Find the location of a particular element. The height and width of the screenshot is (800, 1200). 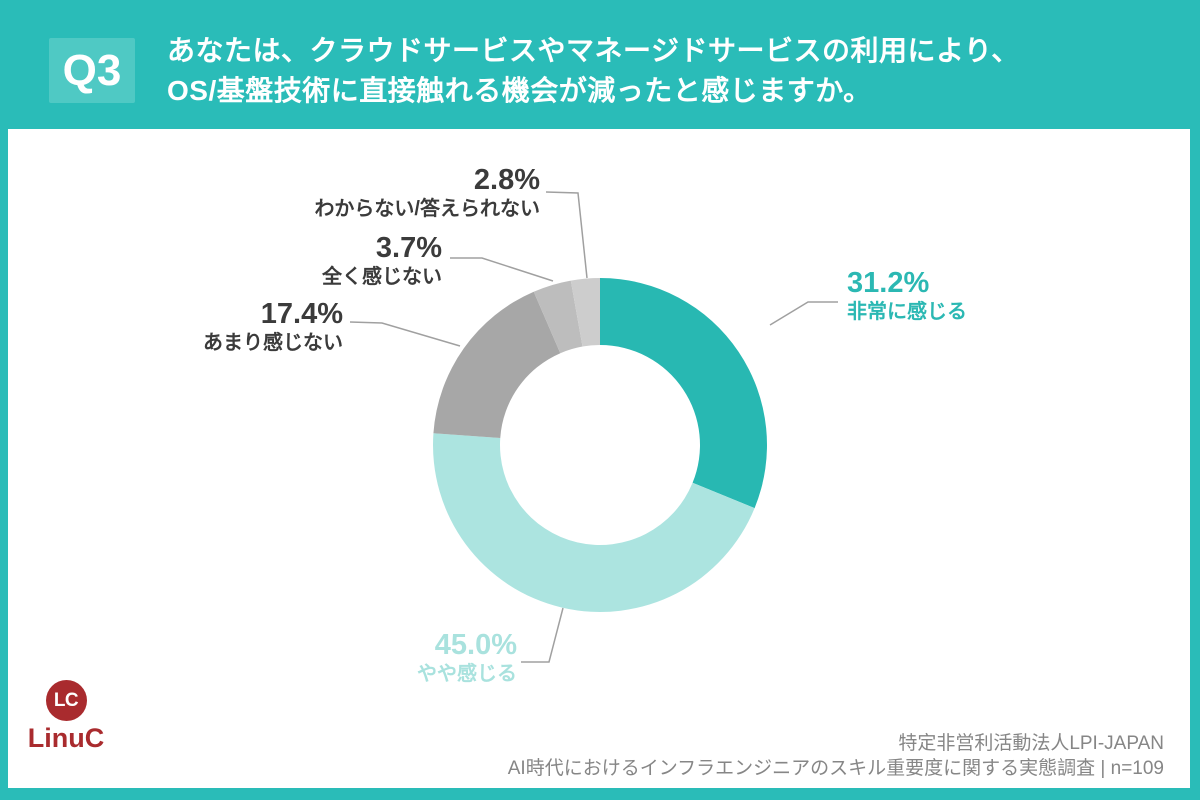

callout-rarely-value: 17.4% is located at coordinates (301, 314).